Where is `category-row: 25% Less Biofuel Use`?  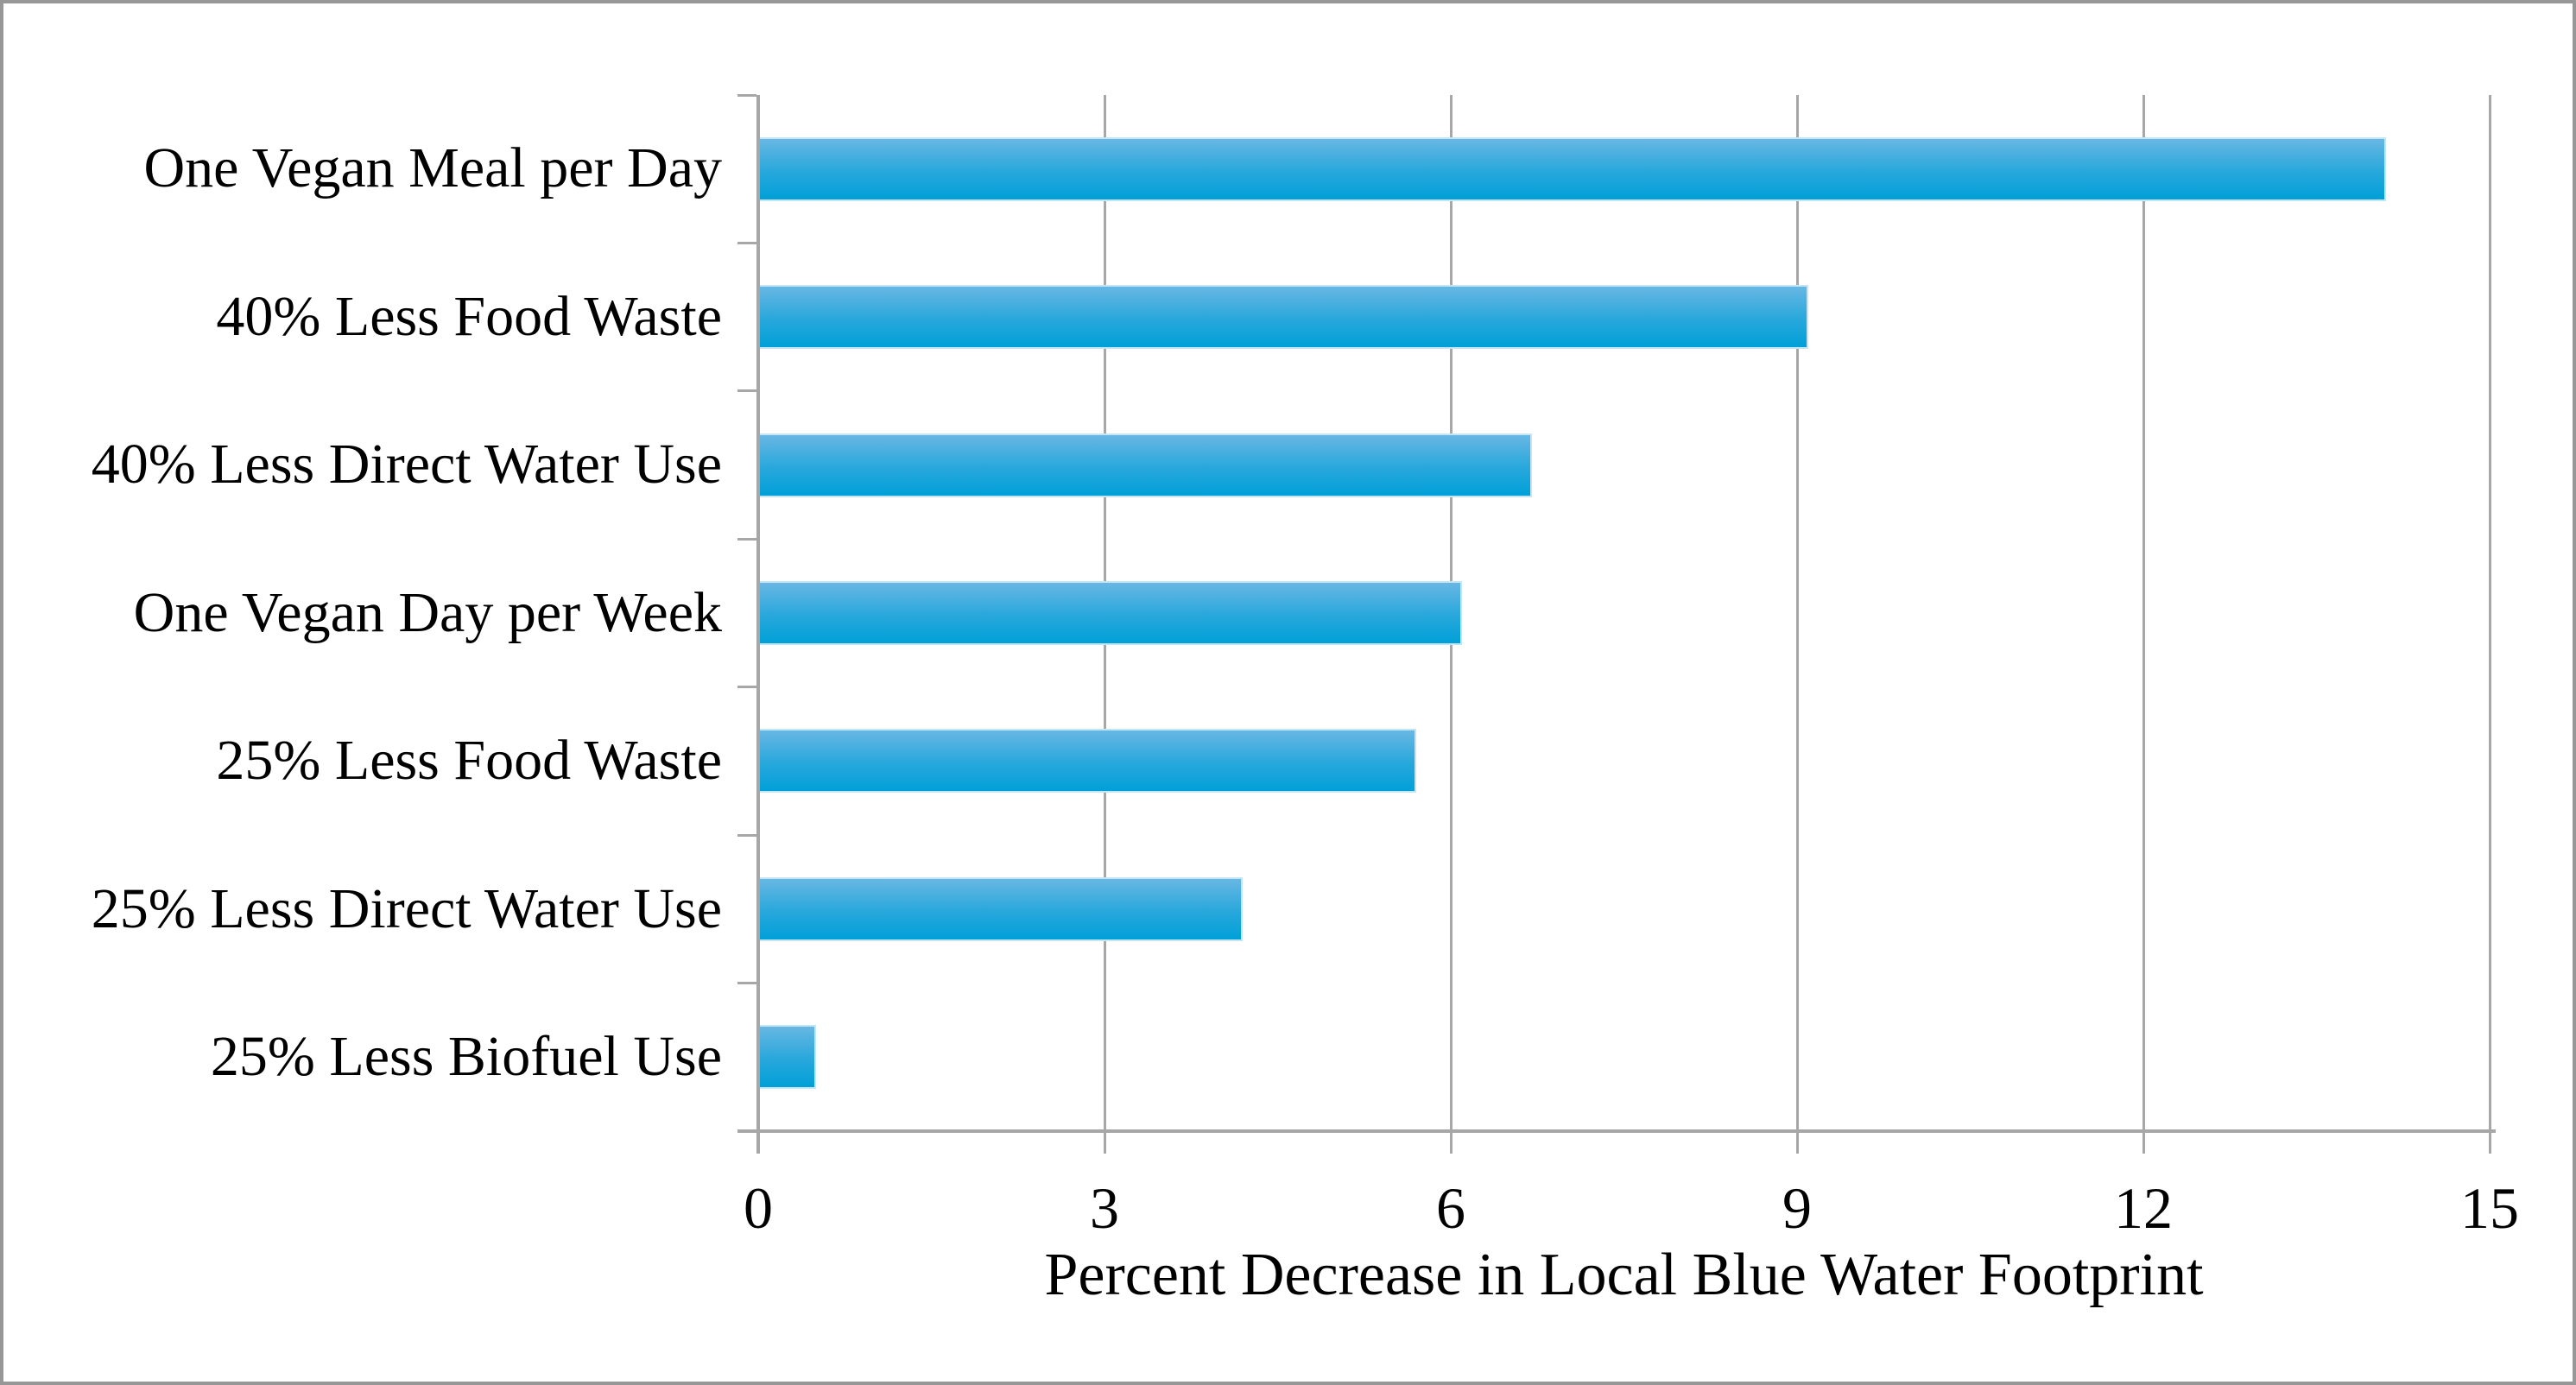 category-row: 25% Less Biofuel Use is located at coordinates (369, 1057).